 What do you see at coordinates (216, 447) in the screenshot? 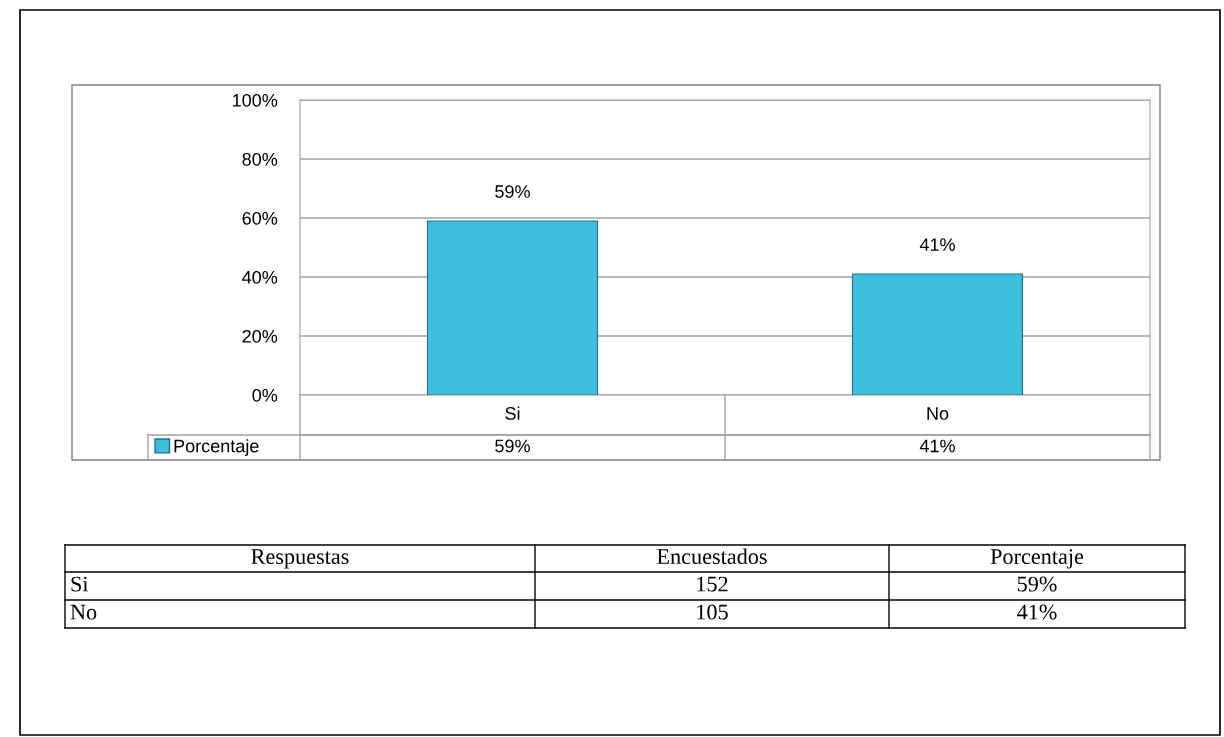
I see `legend-label: Porcentaje` at bounding box center [216, 447].